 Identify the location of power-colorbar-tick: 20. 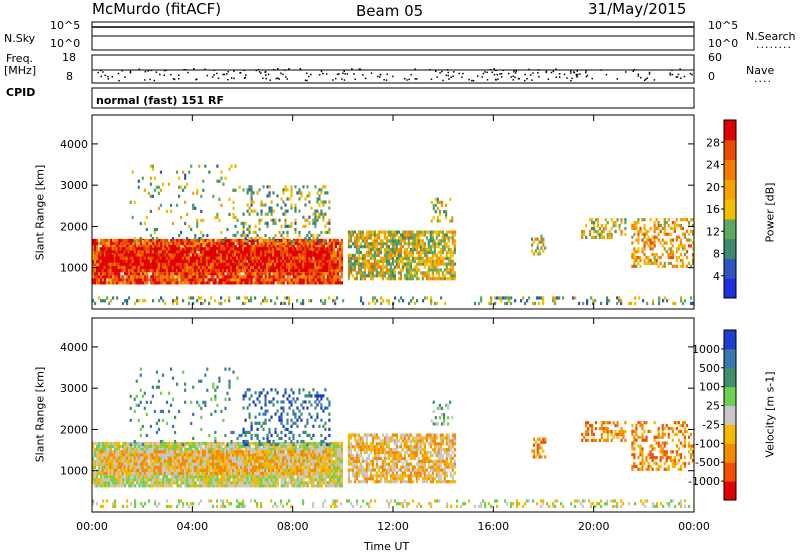
(713, 187).